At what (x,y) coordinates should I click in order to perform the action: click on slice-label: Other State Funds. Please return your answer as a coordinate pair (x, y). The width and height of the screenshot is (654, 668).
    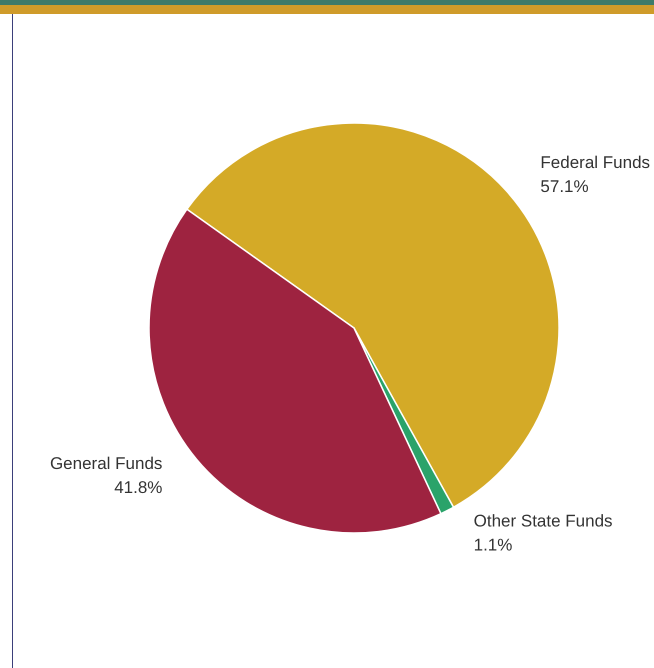
    Looking at the image, I should click on (543, 520).